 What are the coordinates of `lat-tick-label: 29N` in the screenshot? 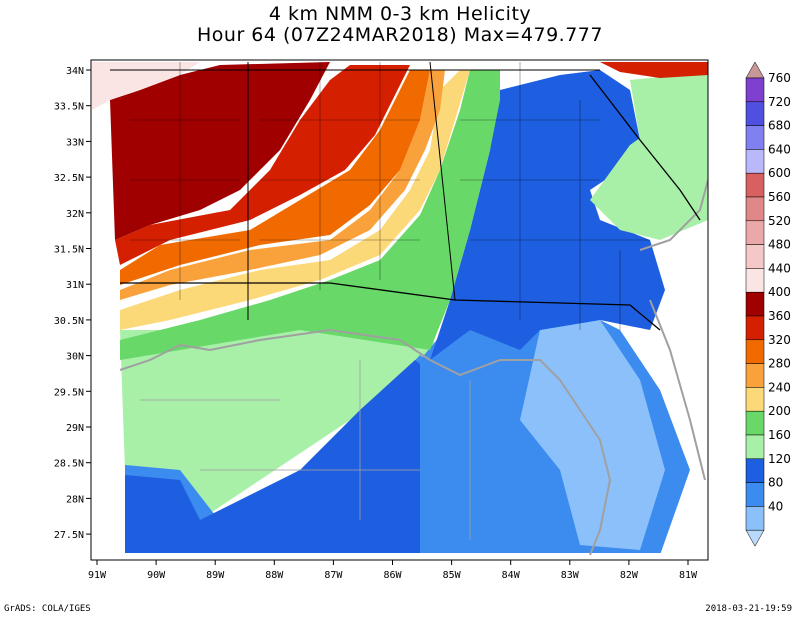 It's located at (75, 428).